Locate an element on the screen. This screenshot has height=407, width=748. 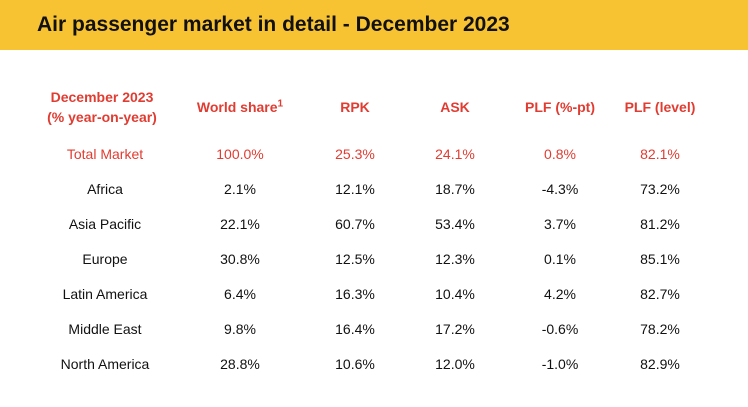
cell-world-share: 9.8% is located at coordinates (240, 329).